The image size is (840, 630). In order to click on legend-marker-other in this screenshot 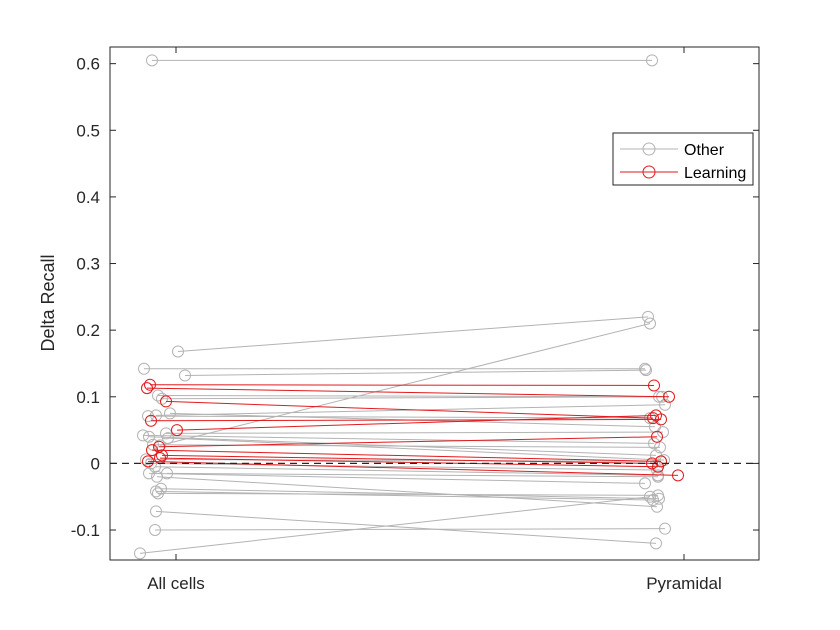, I will do `click(649, 149)`.